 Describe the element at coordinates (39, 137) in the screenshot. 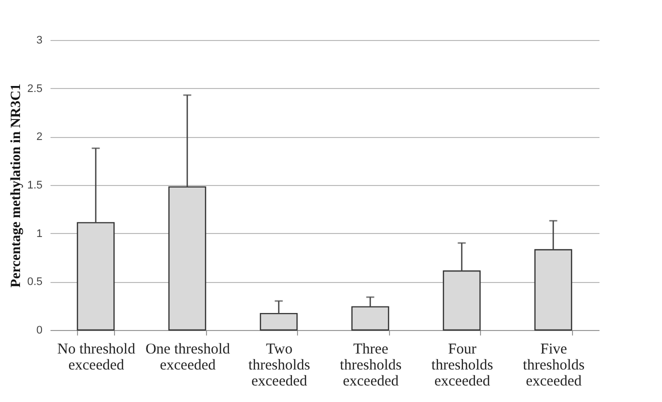

I see `y-tick-label: 2` at that location.